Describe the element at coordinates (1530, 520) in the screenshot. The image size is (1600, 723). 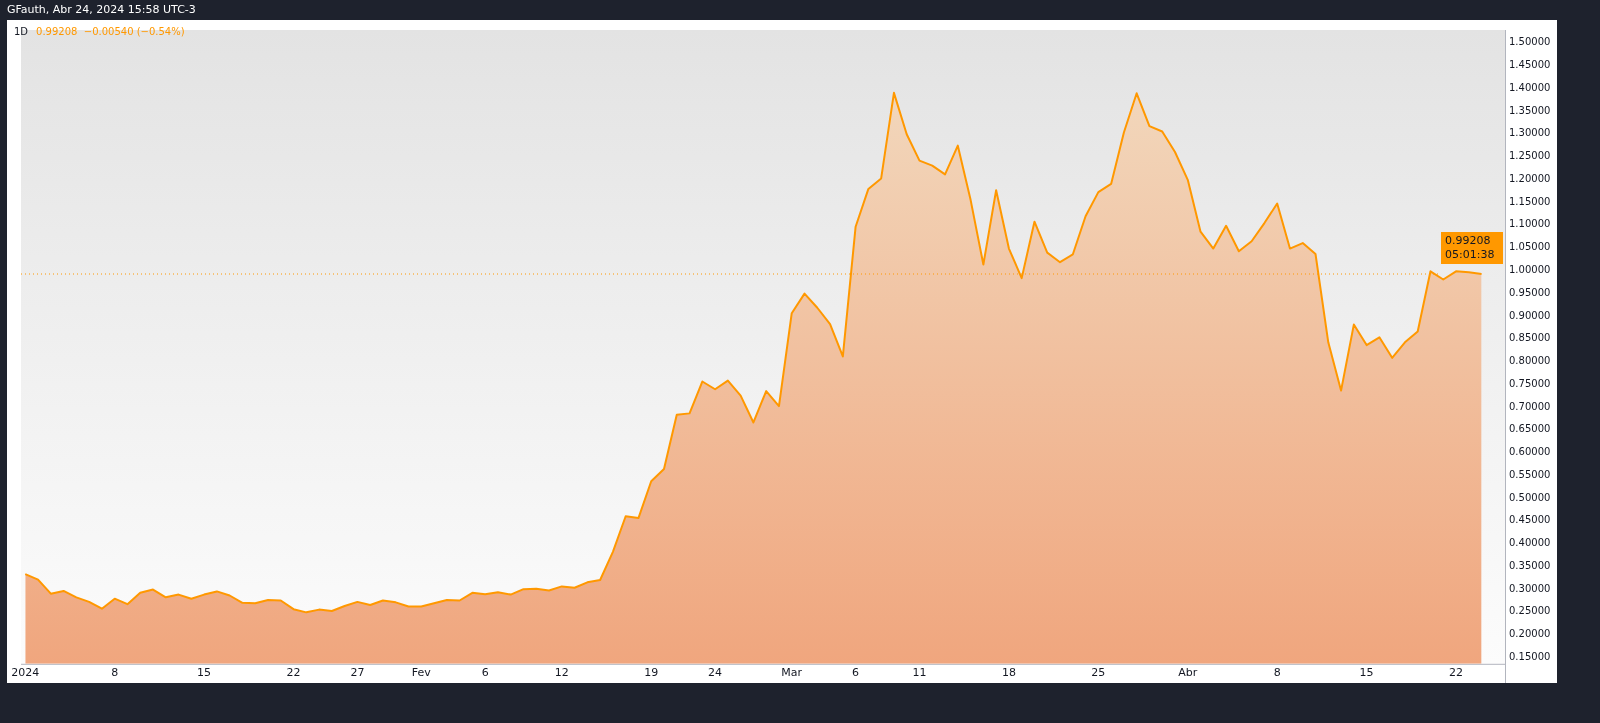
I see `y-tick-label: 0.45000` at that location.